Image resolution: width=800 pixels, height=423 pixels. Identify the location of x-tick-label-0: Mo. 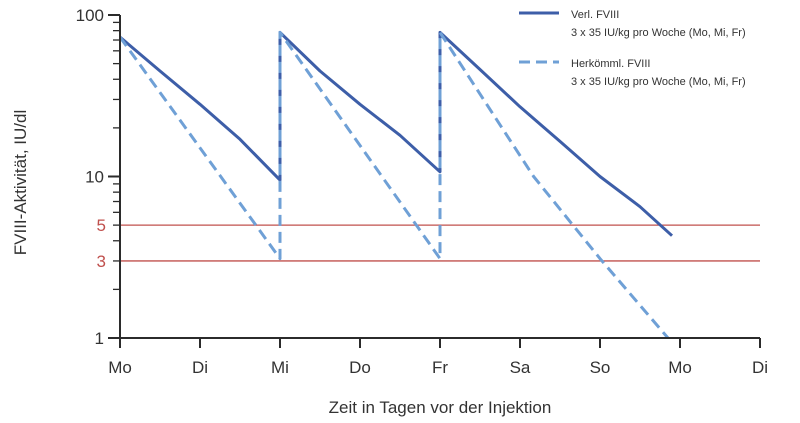
(120, 367).